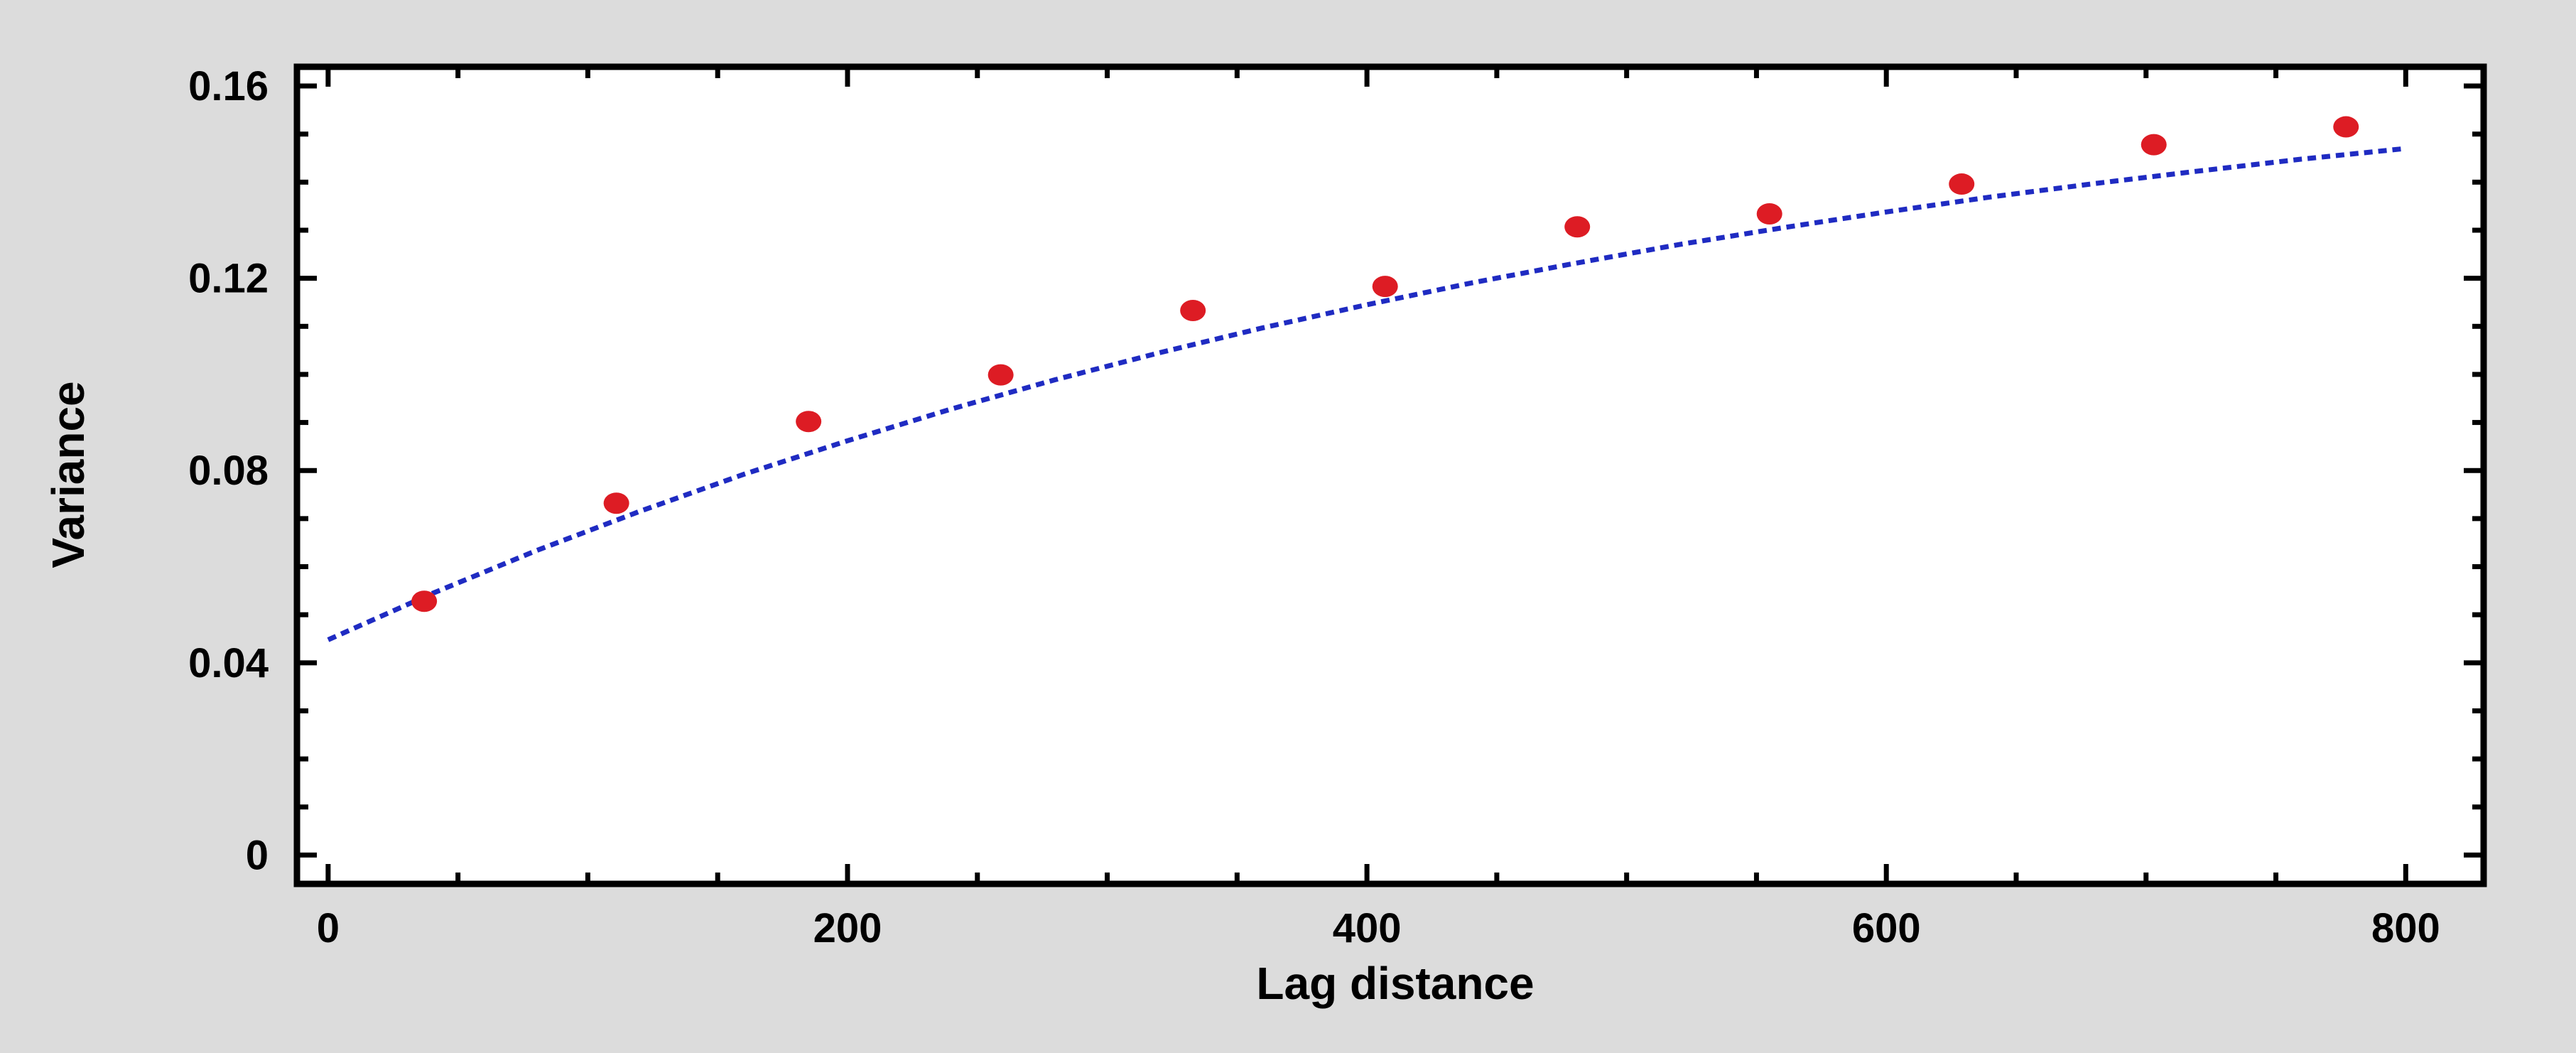 The image size is (2576, 1053). What do you see at coordinates (229, 279) in the screenshot?
I see `y-tick-label: 0.12` at bounding box center [229, 279].